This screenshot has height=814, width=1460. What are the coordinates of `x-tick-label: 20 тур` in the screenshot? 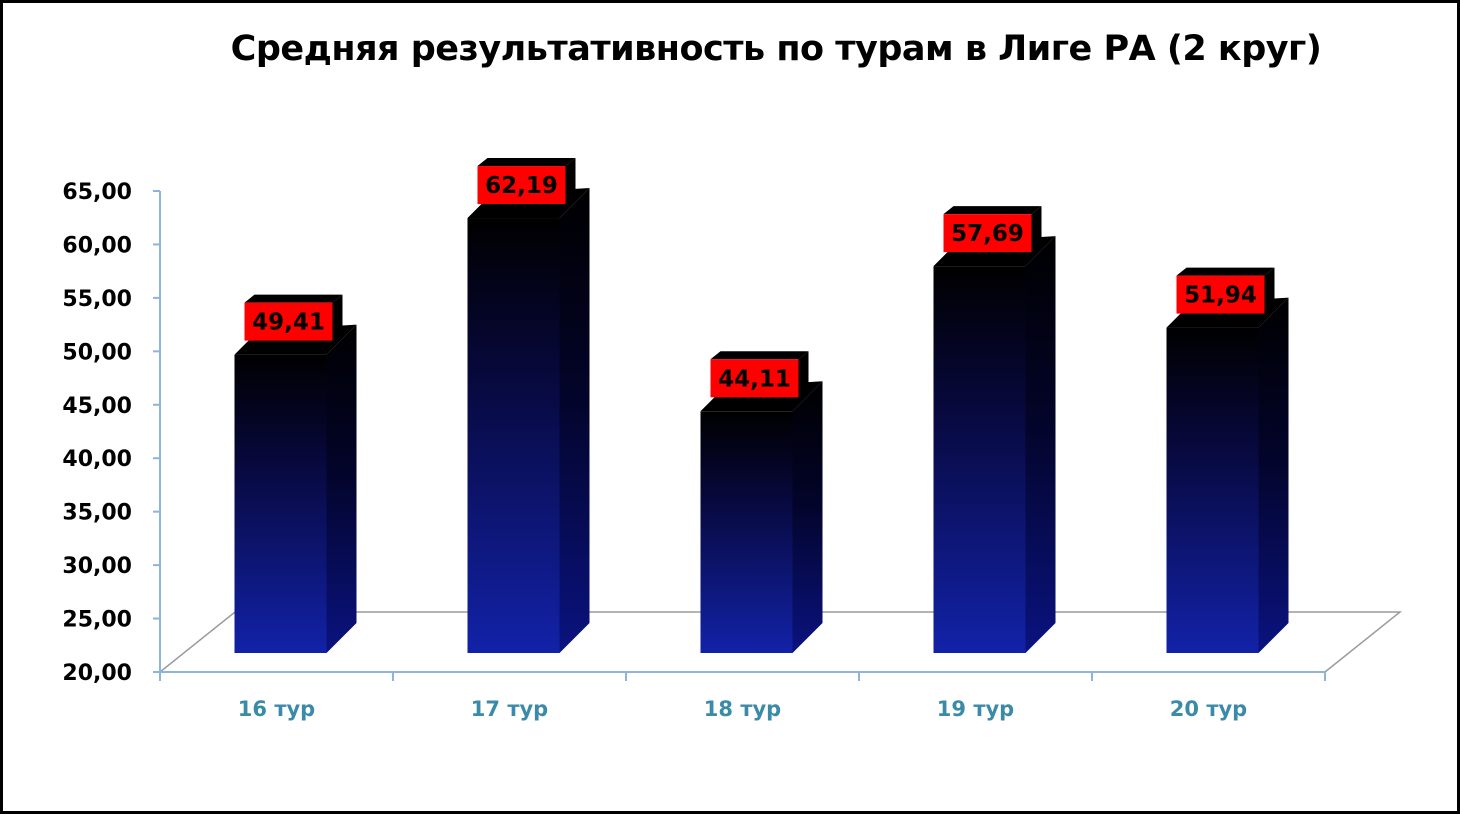 It's located at (1208, 709).